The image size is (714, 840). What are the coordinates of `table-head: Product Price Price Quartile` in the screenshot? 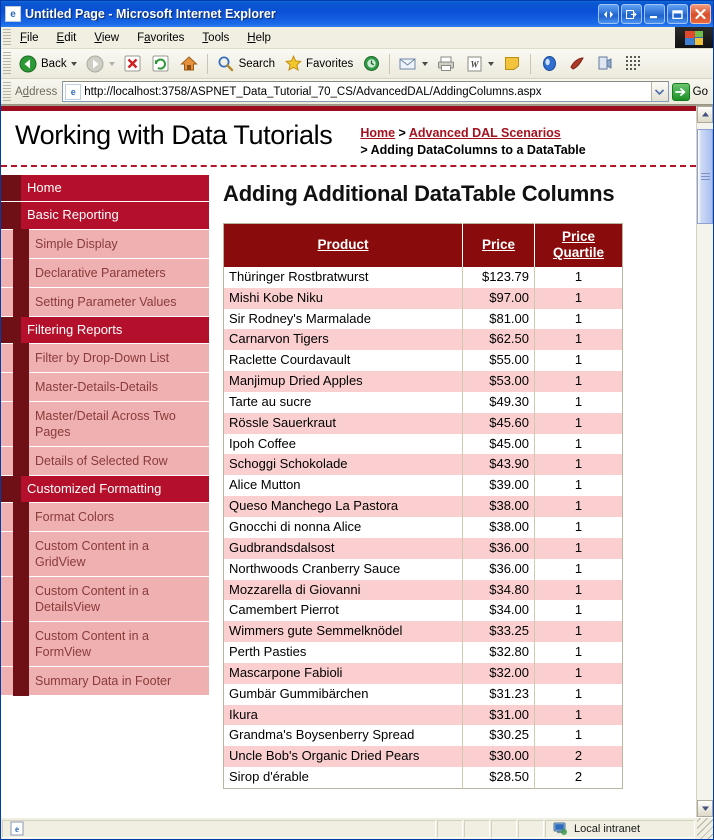 It's located at (423, 245).